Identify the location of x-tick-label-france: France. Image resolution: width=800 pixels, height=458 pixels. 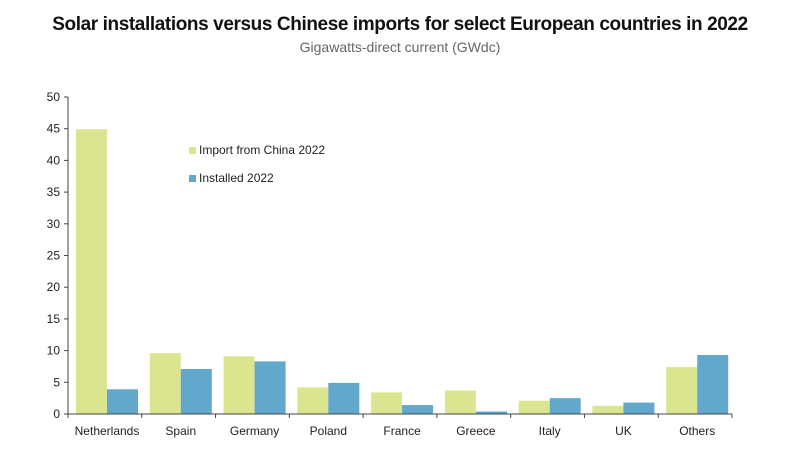
(402, 431).